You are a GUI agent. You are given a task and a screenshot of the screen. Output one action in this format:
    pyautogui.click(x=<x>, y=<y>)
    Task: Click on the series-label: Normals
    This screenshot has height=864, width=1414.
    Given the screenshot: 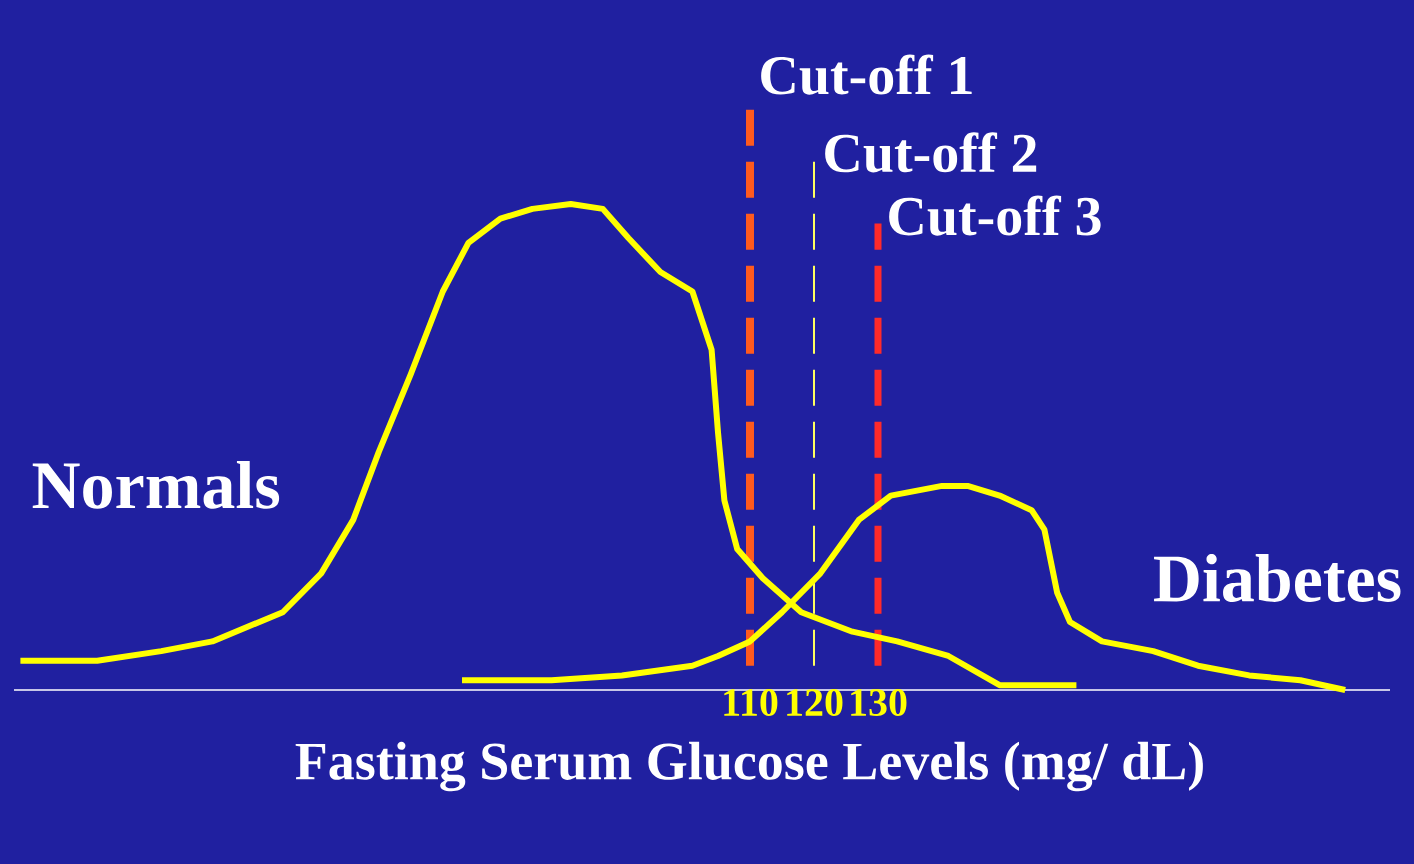 What is the action you would take?
    pyautogui.click(x=156, y=484)
    